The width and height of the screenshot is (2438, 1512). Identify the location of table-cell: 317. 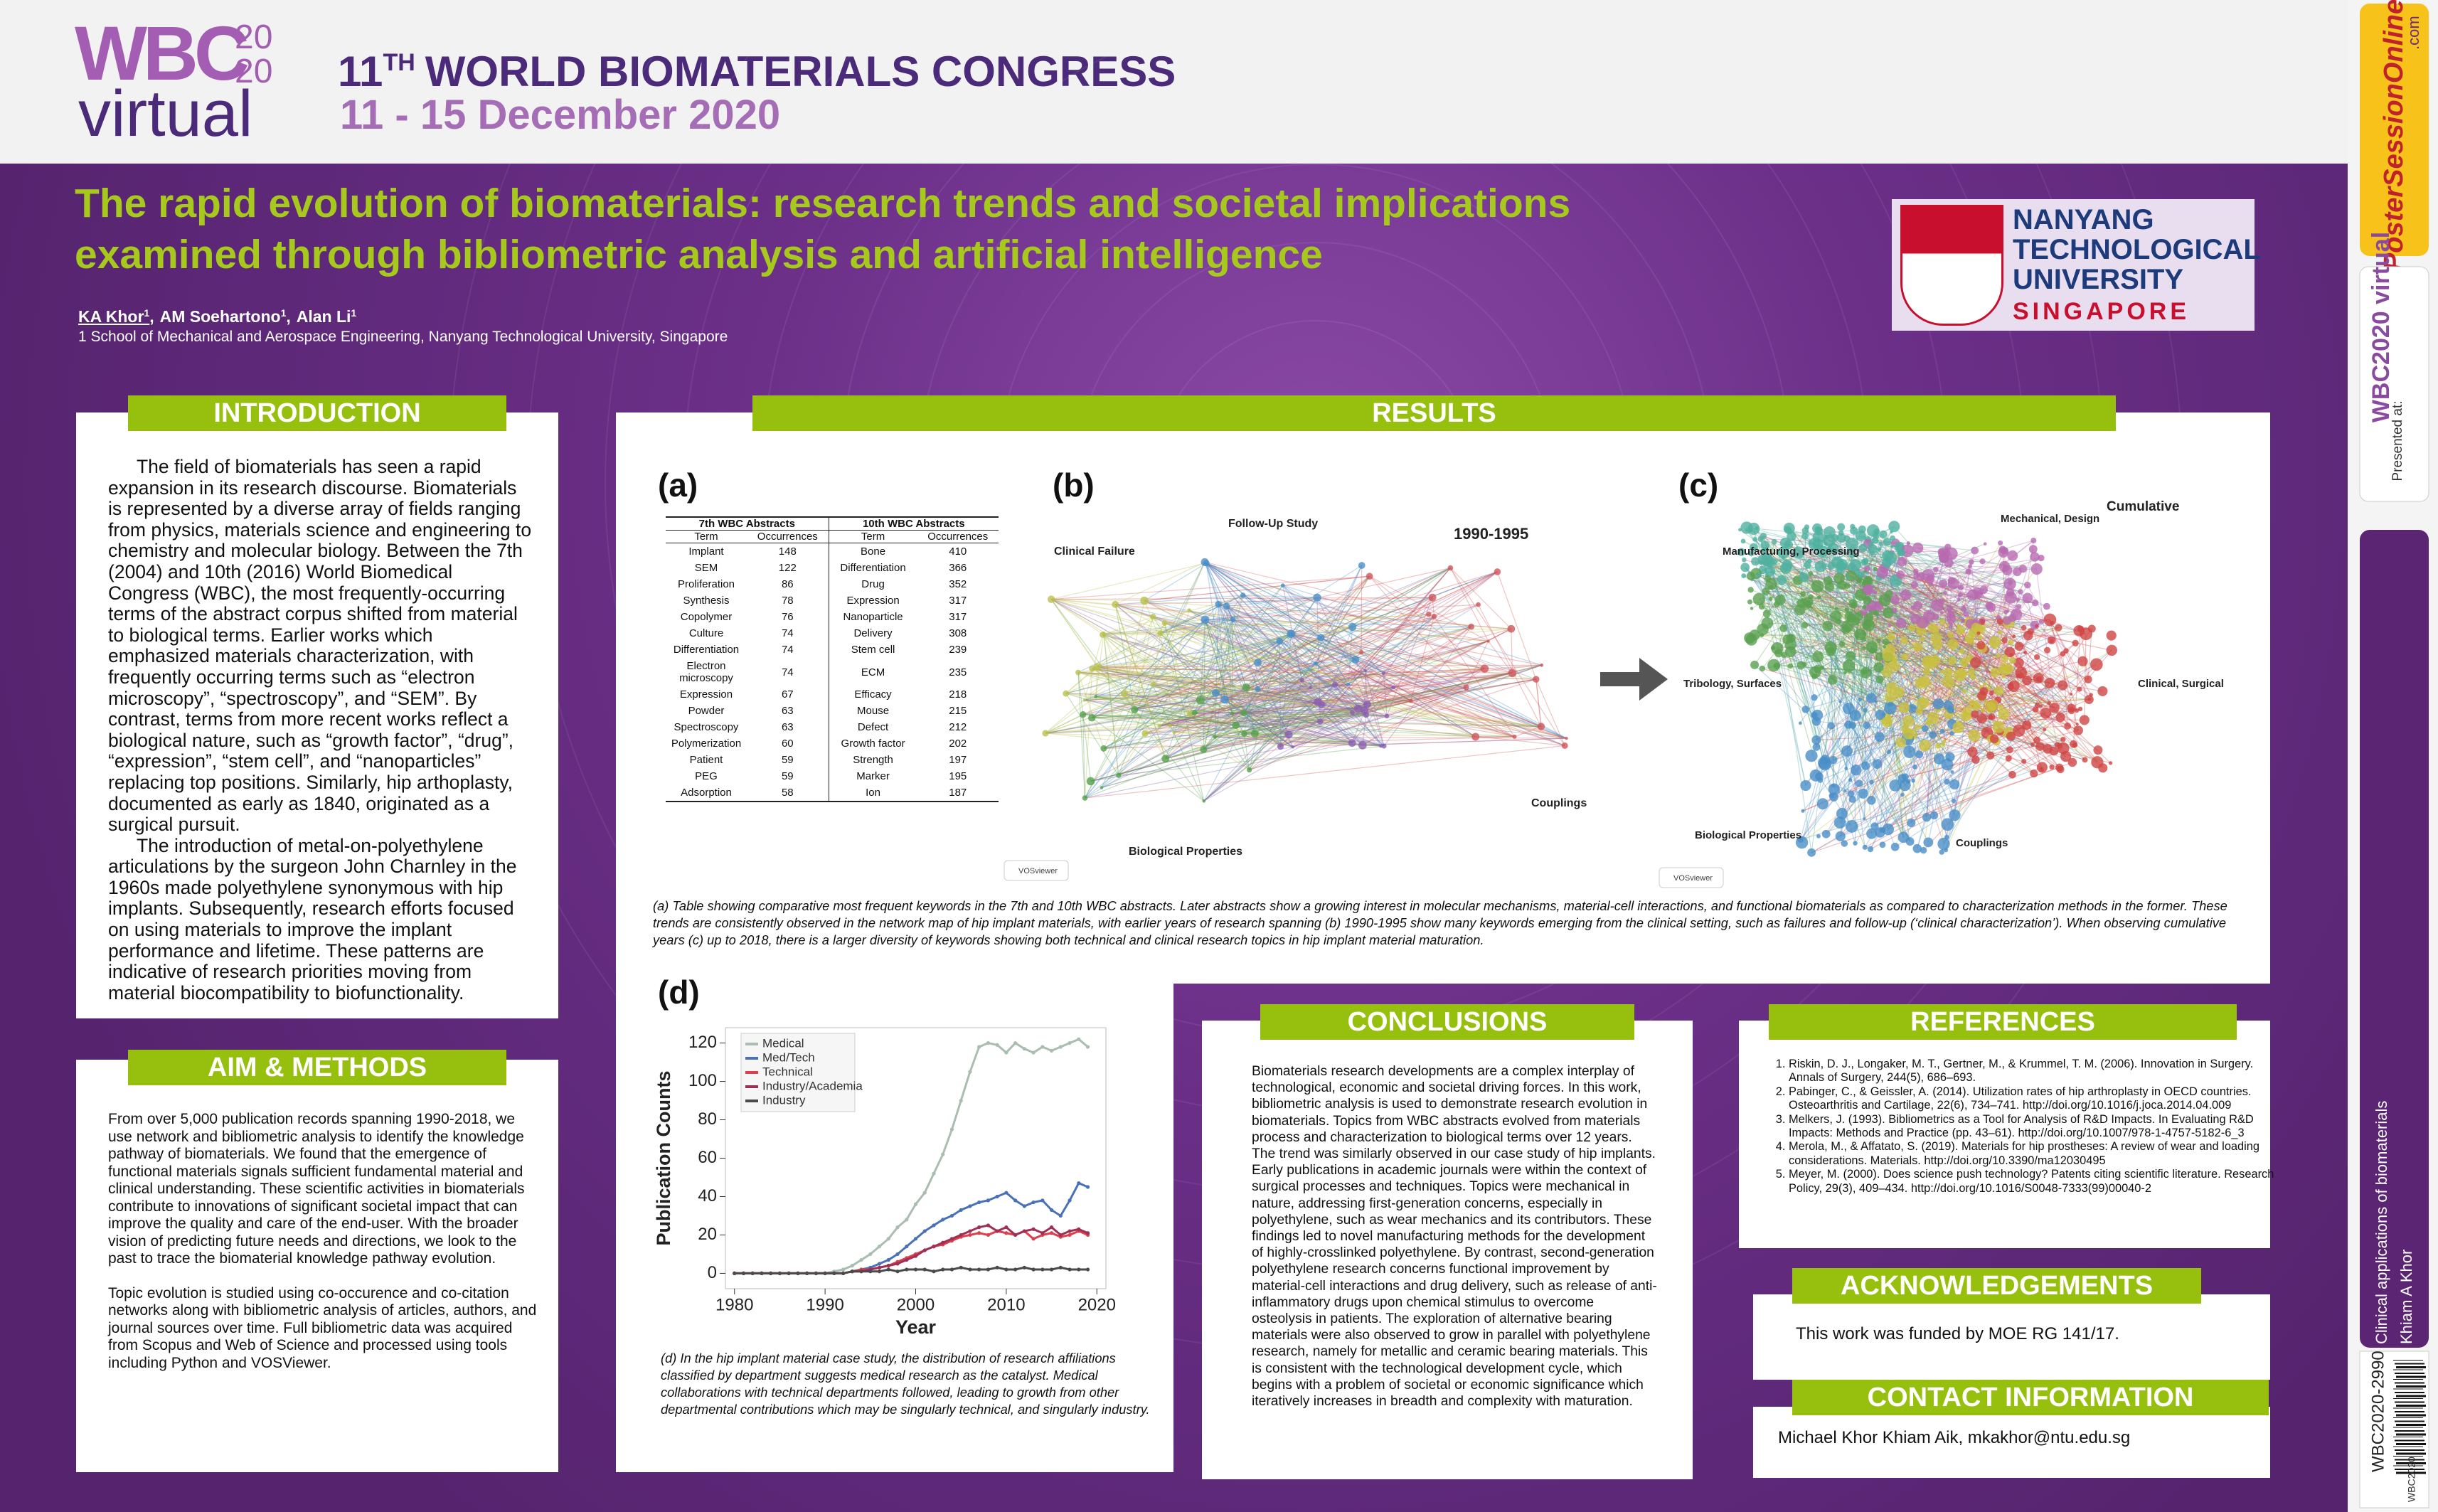
(958, 601).